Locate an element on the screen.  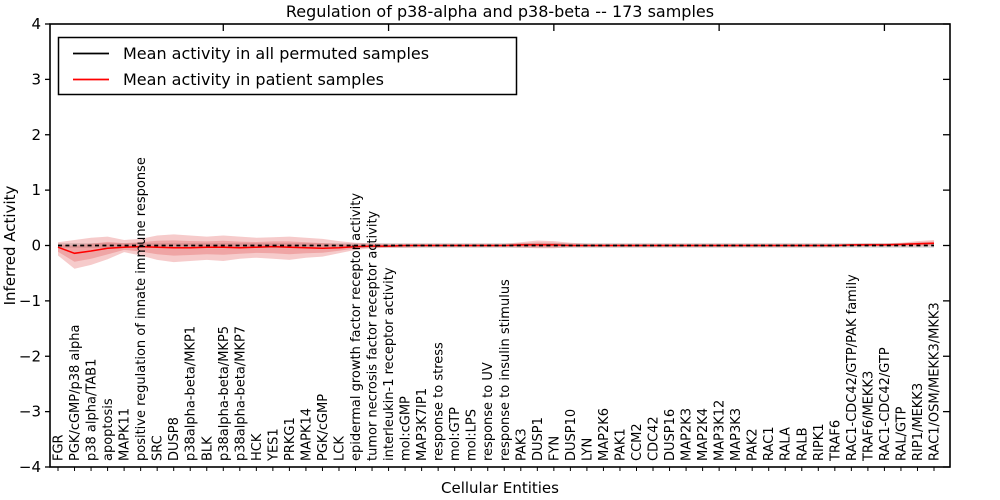
legend-box is located at coordinates (287, 66).